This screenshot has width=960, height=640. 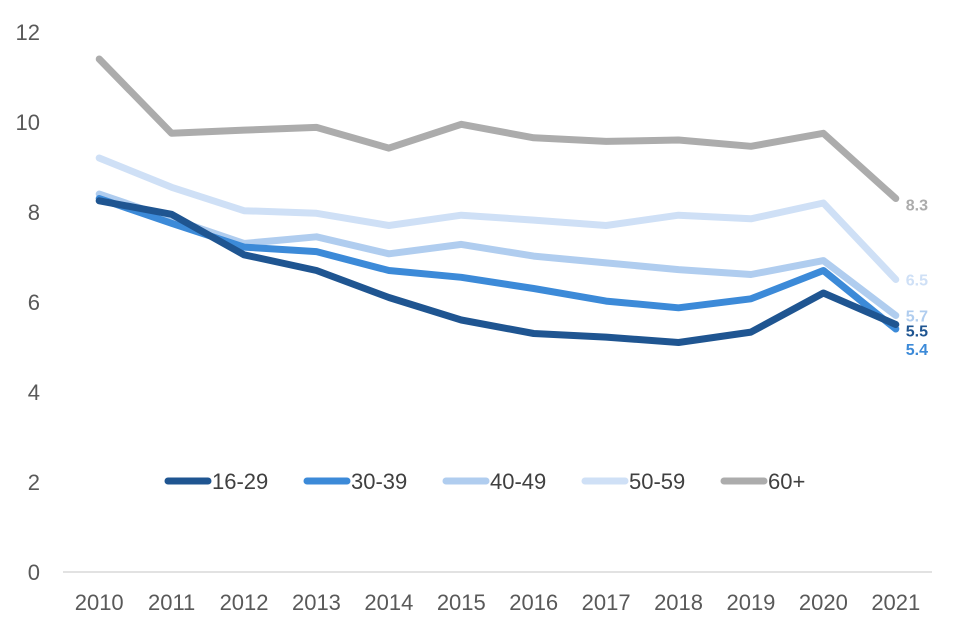 I want to click on x-tick-label: 2010, so click(x=99, y=602).